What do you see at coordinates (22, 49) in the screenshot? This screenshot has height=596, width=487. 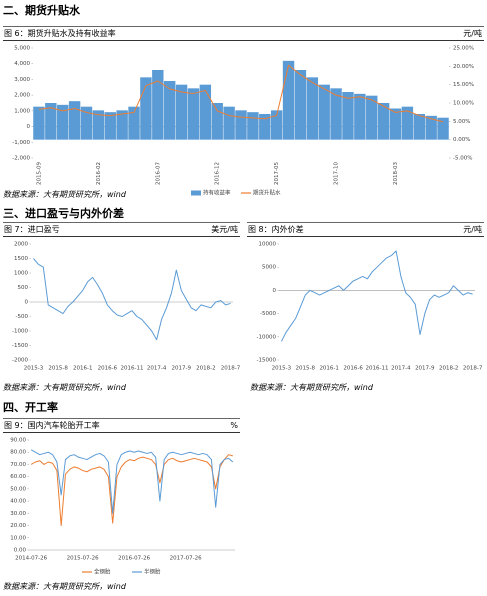 I see `y-tick-label: 5,000` at bounding box center [22, 49].